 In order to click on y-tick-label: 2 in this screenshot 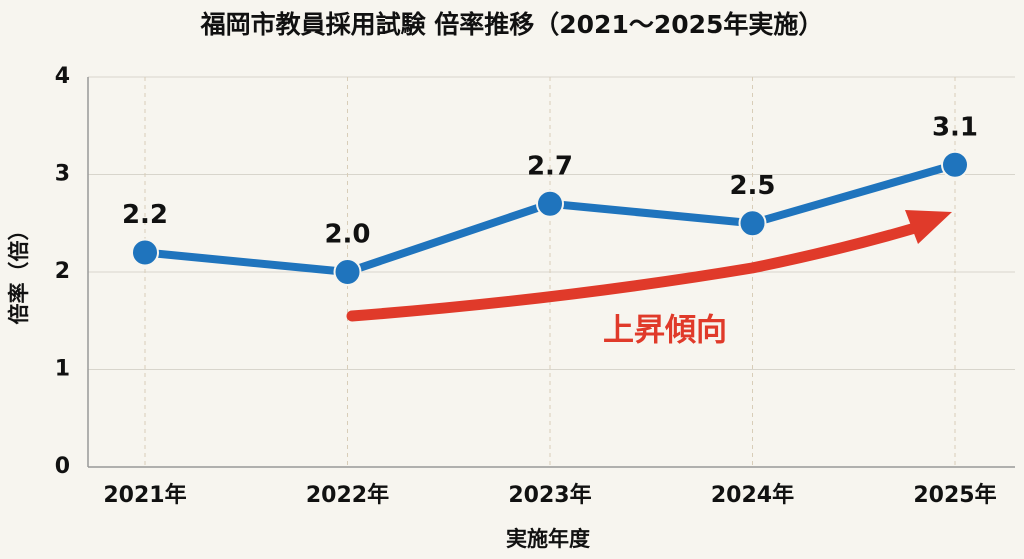, I will do `click(62, 271)`.